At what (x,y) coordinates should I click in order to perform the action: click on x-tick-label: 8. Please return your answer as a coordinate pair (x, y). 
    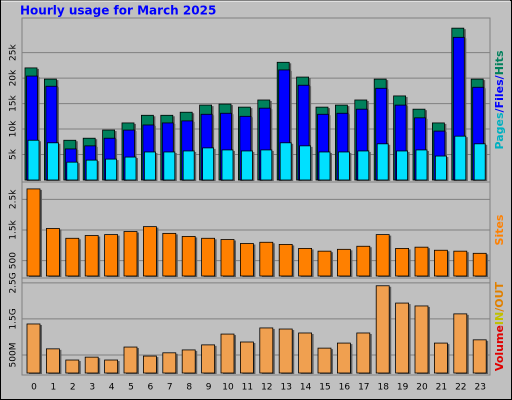
    Looking at the image, I should click on (189, 388).